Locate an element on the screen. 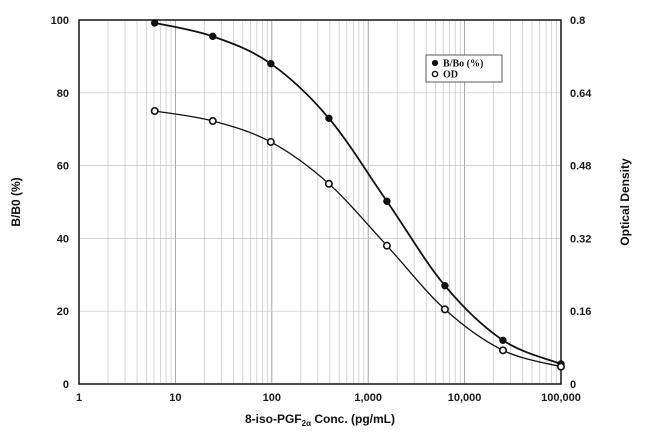 The width and height of the screenshot is (650, 438). legend: B/Bo (%) OD is located at coordinates (464, 68).